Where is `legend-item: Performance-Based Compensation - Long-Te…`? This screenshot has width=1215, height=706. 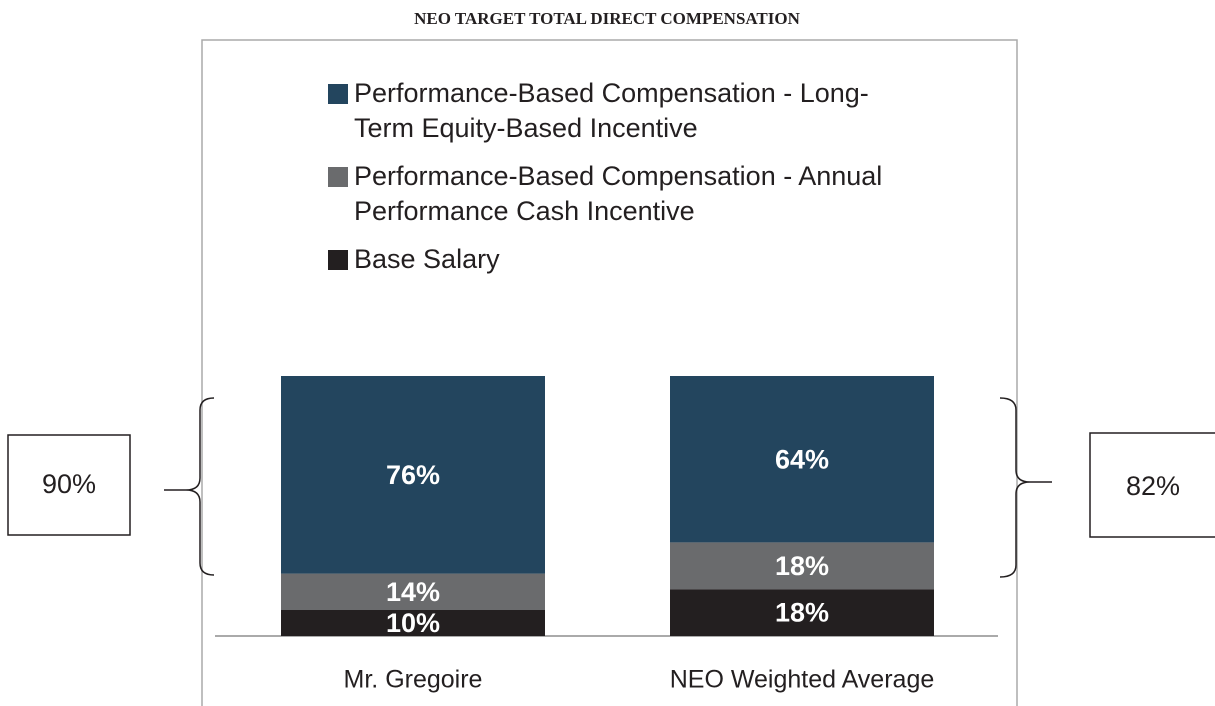 legend-item: Performance-Based Compensation - Long-Te… is located at coordinates (628, 111).